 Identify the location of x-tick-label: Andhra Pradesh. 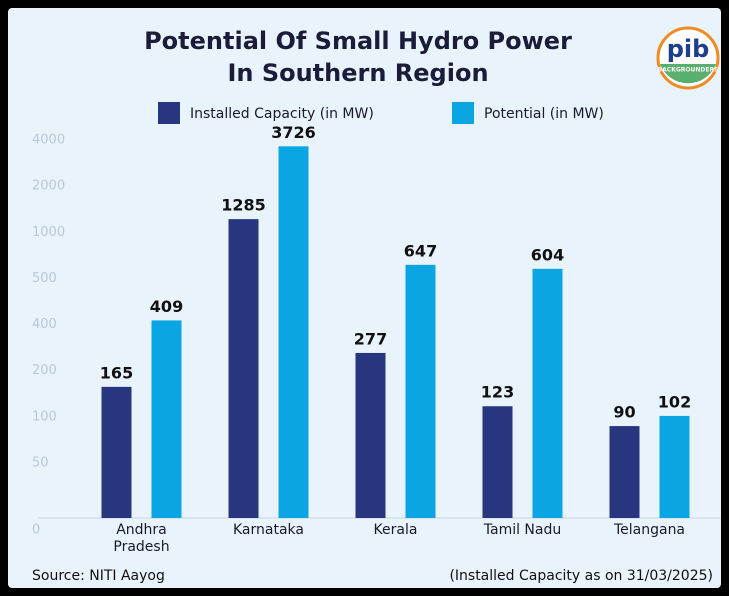
(141, 538).